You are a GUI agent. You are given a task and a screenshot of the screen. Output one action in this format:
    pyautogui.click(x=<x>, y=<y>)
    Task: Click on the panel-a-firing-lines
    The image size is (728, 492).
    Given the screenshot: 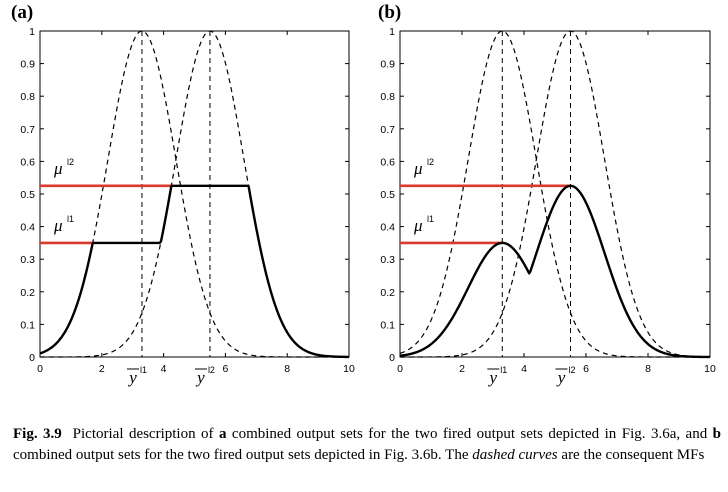 What is the action you would take?
    pyautogui.click(x=106, y=214)
    